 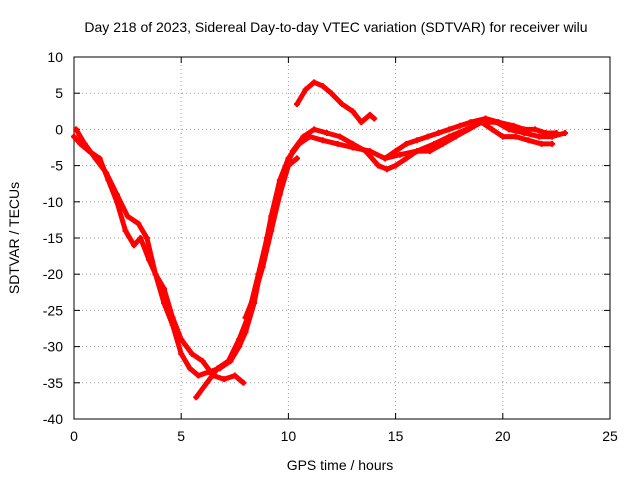 I want to click on y-tick-label: -15, so click(x=53, y=238).